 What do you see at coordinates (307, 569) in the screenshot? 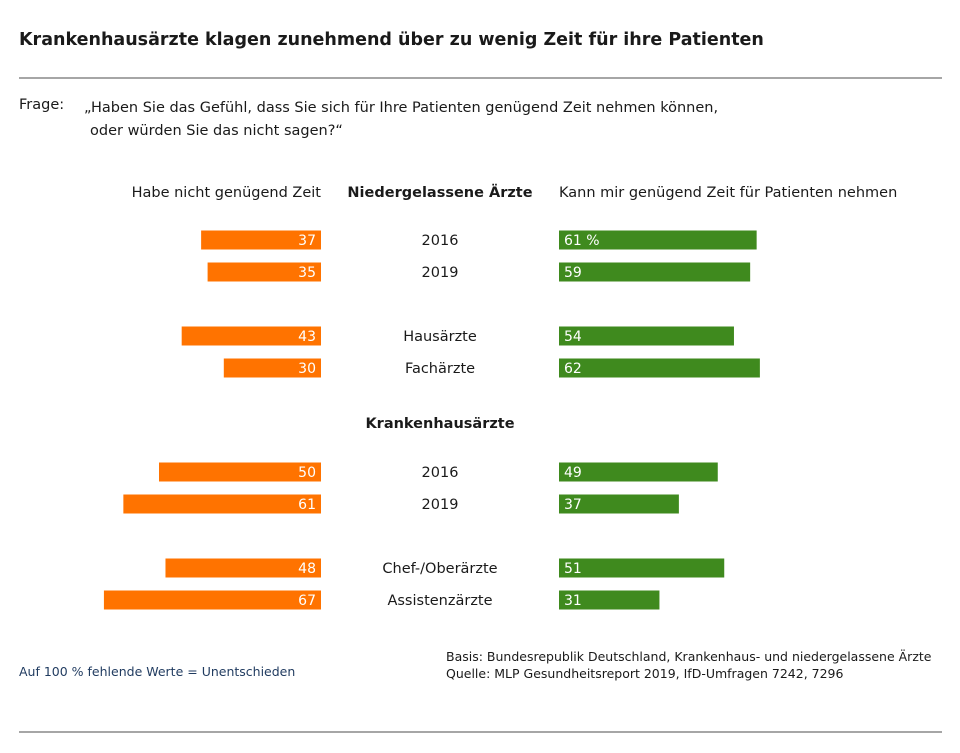
I see `bar-left-label: 48` at bounding box center [307, 569].